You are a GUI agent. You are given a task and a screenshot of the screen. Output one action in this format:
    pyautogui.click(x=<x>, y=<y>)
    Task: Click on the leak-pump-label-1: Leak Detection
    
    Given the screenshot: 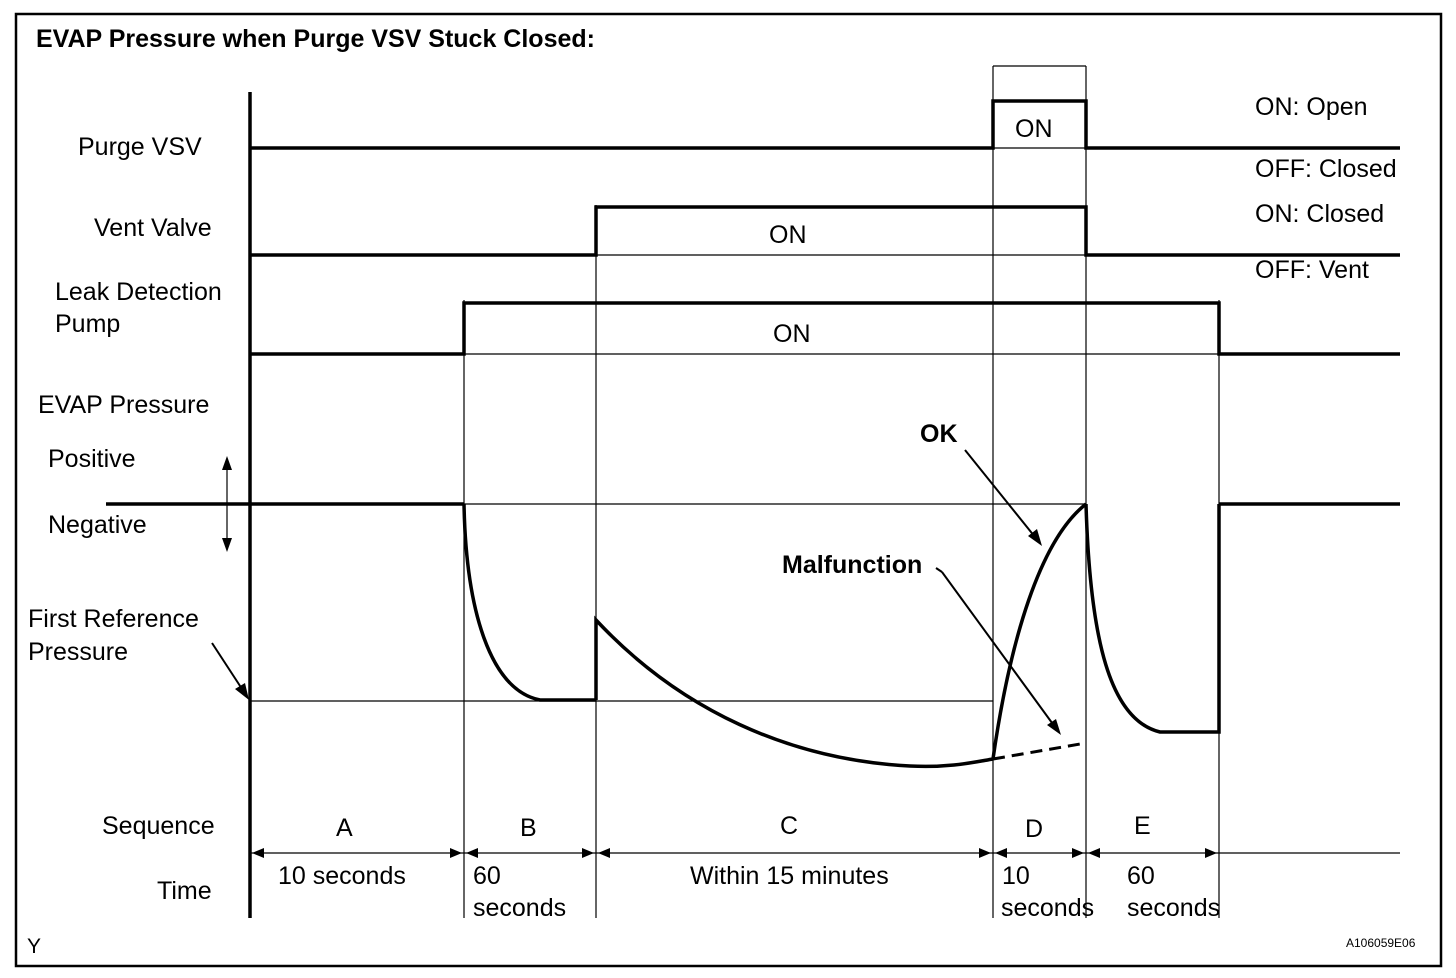 What is the action you would take?
    pyautogui.click(x=138, y=292)
    